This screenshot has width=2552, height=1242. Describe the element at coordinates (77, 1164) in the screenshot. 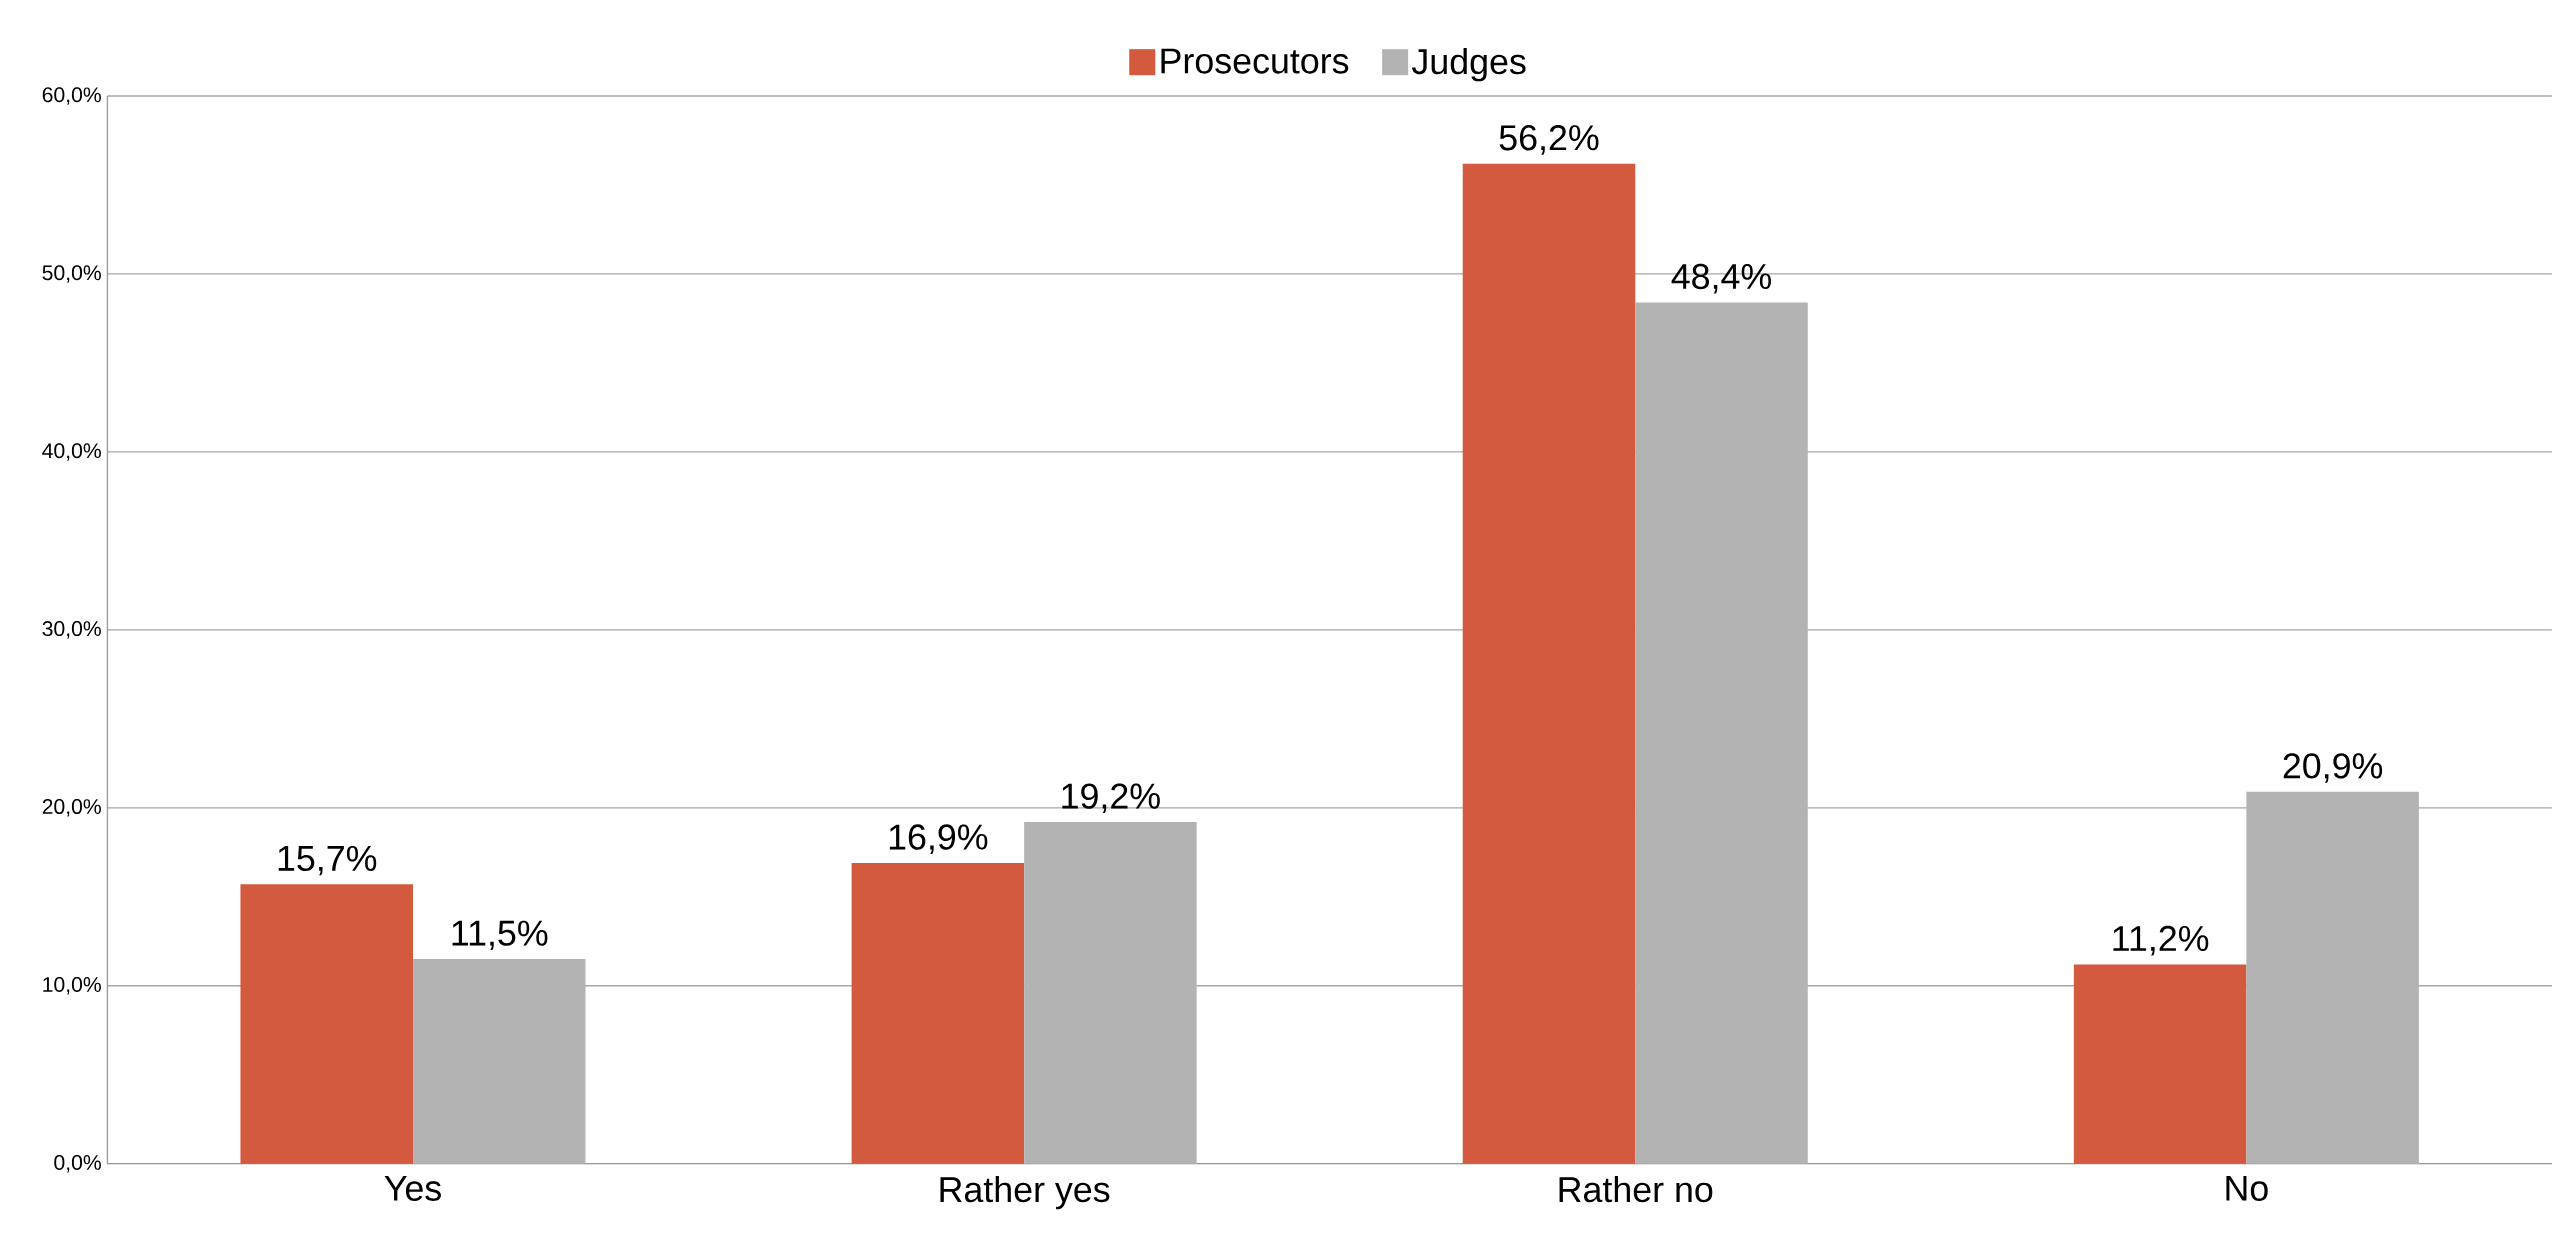

I see `y-tick-label: 0,0%` at that location.